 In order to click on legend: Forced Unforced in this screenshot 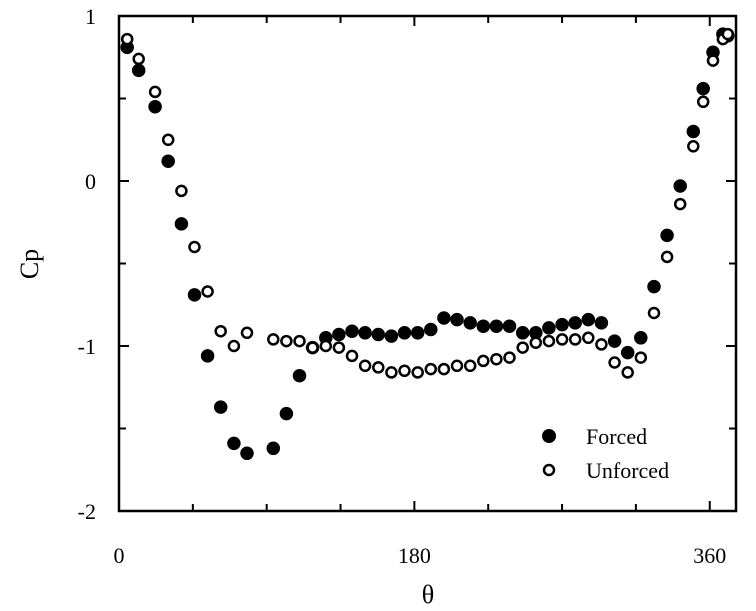, I will do `click(605, 453)`.